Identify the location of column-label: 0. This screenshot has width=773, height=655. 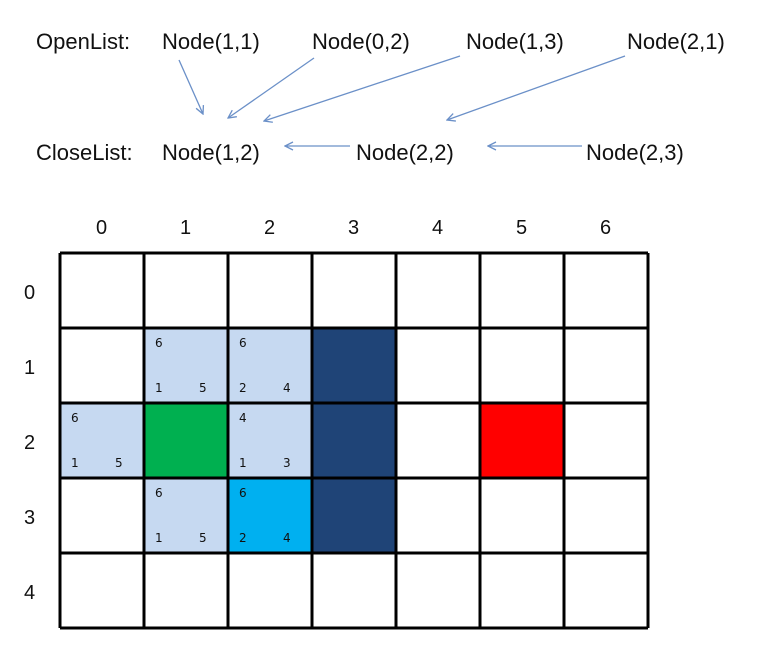
(101, 228).